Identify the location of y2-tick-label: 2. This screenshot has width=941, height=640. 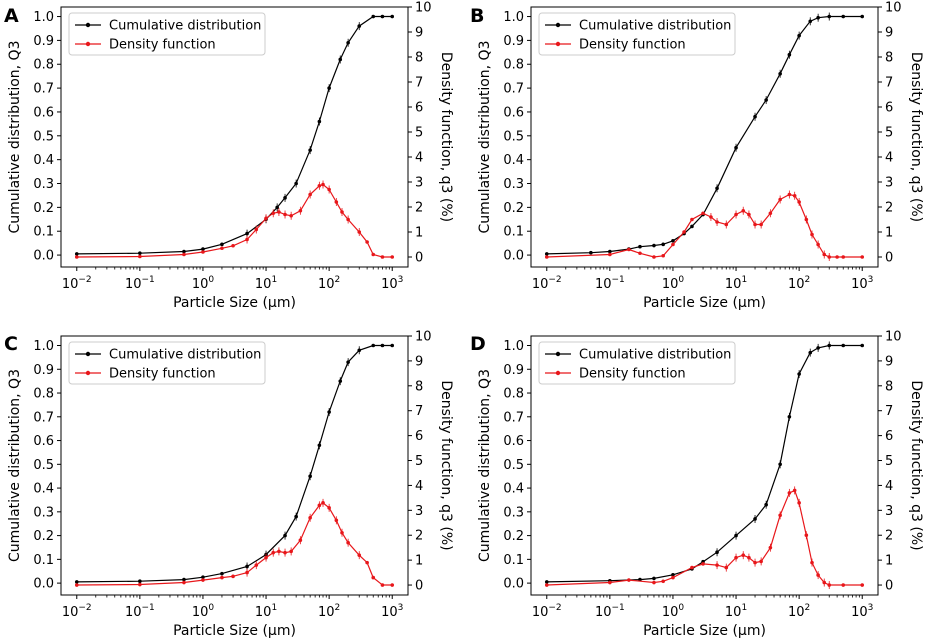
(889, 208).